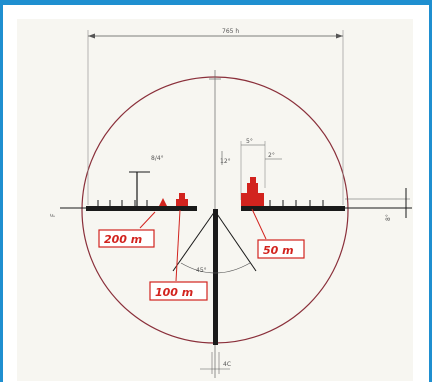  Describe the element at coordinates (122, 203) in the screenshot. I see `left-bar-ticks` at that location.